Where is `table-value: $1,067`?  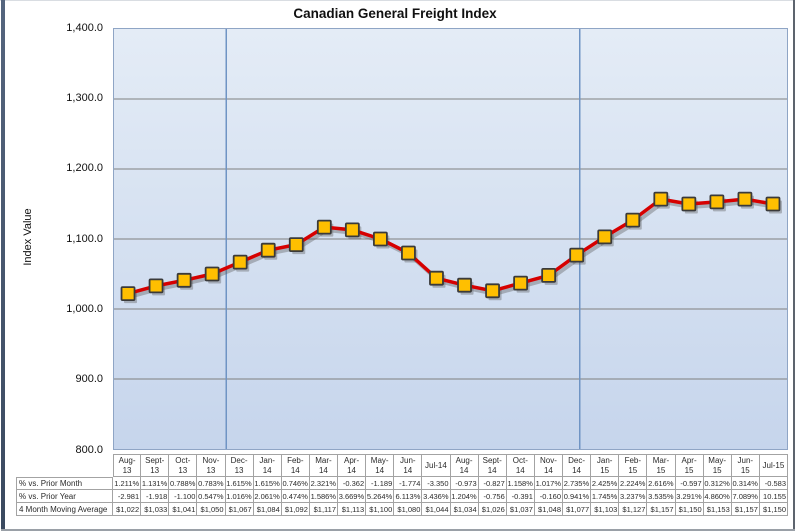
table-value: $1,067 is located at coordinates (239, 509).